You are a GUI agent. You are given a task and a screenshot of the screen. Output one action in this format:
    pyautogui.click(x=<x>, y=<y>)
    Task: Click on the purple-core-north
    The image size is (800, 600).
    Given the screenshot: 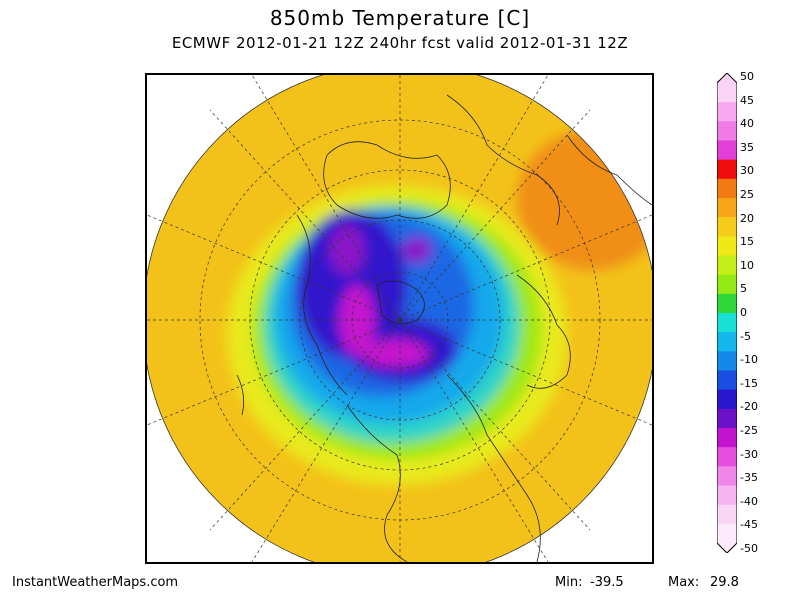 What is the action you would take?
    pyautogui.click(x=347, y=250)
    